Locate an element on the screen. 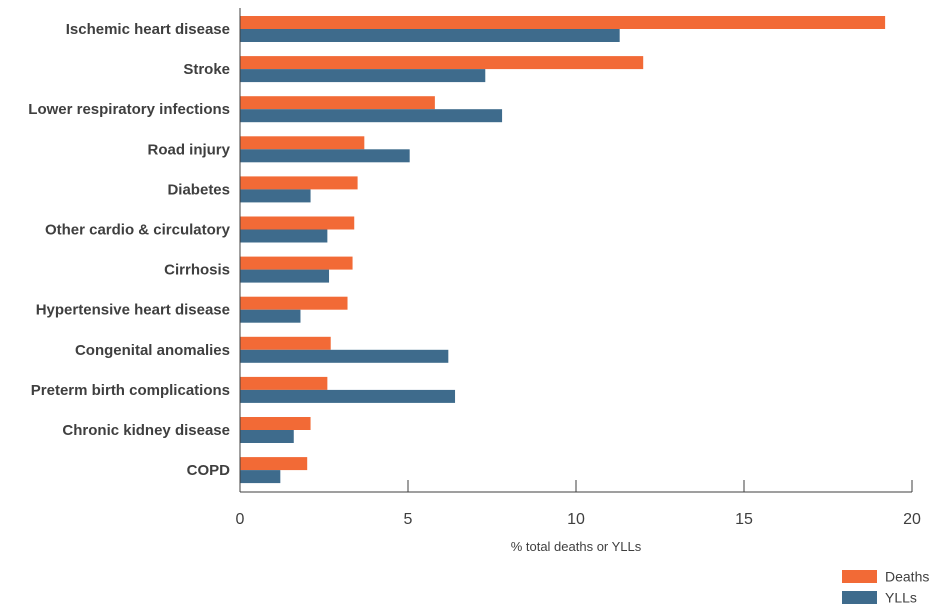 This screenshot has width=941, height=604. x-tick-label: 5 is located at coordinates (408, 519).